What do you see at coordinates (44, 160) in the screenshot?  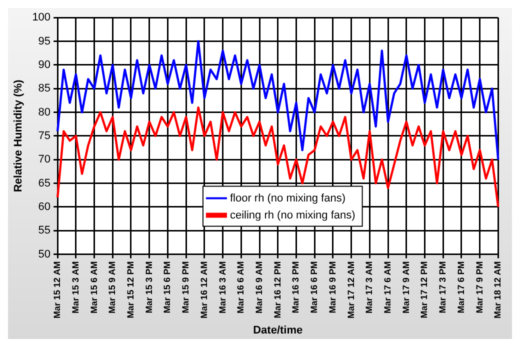 I see `y-tick-label: 70` at bounding box center [44, 160].